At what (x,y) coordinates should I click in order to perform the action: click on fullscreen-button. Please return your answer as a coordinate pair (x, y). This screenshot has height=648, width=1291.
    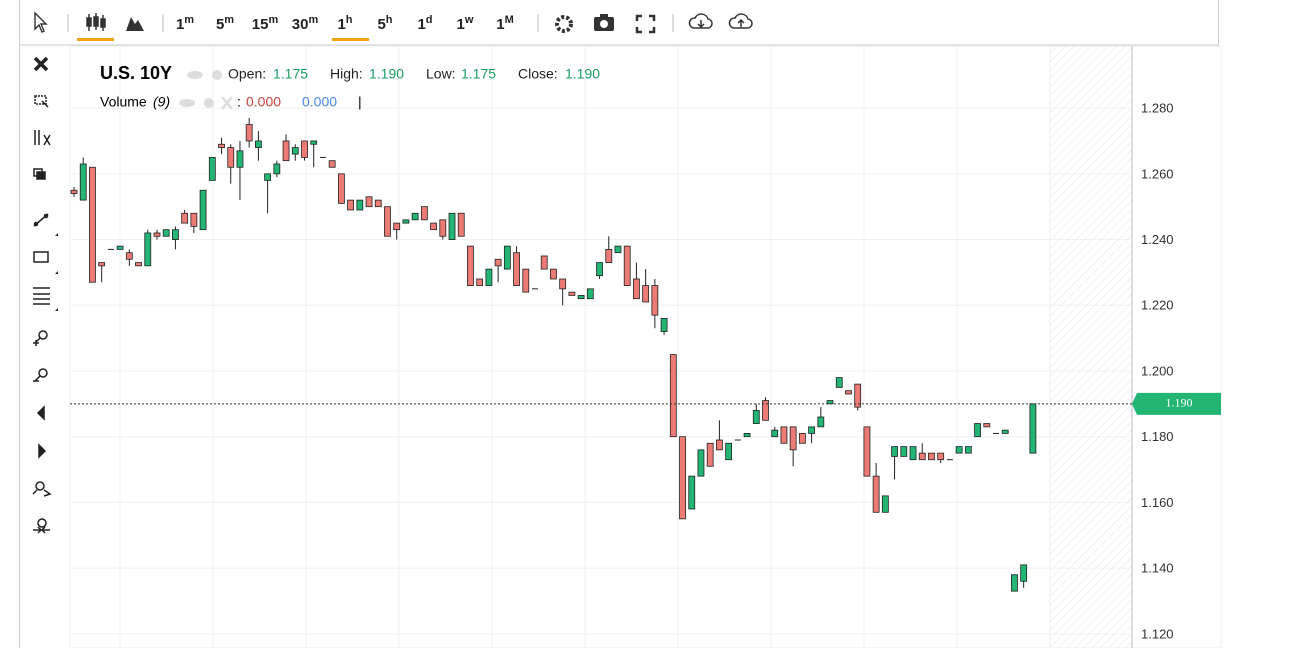
    Looking at the image, I should click on (645, 24).